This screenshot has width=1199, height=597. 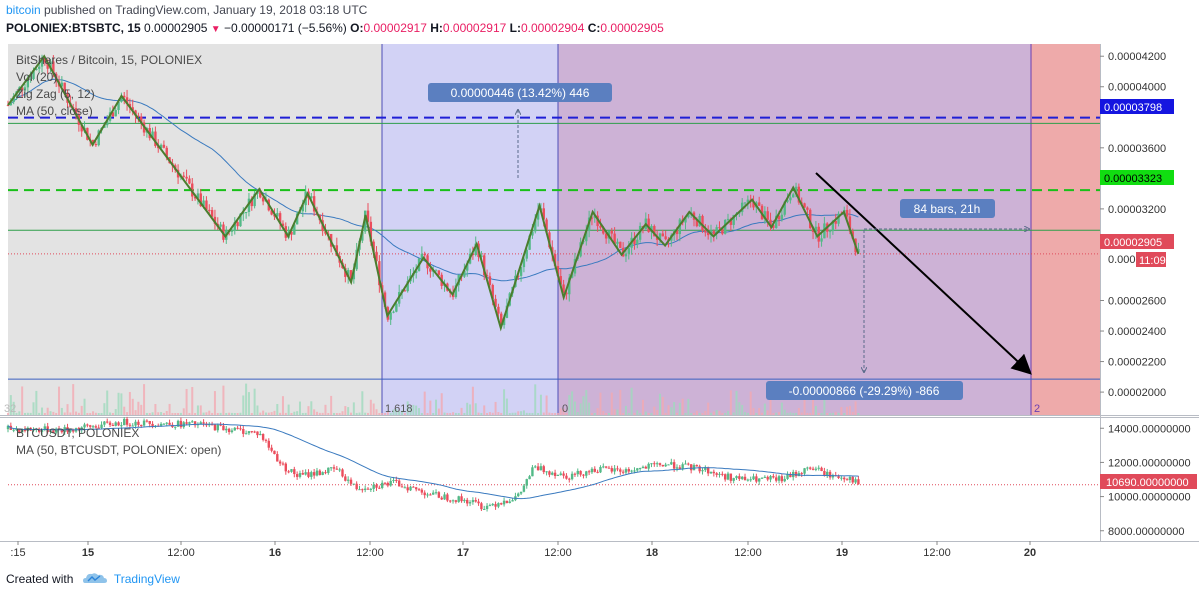 I want to click on price-tick-label: 0.00002600, so click(x=1137, y=301).